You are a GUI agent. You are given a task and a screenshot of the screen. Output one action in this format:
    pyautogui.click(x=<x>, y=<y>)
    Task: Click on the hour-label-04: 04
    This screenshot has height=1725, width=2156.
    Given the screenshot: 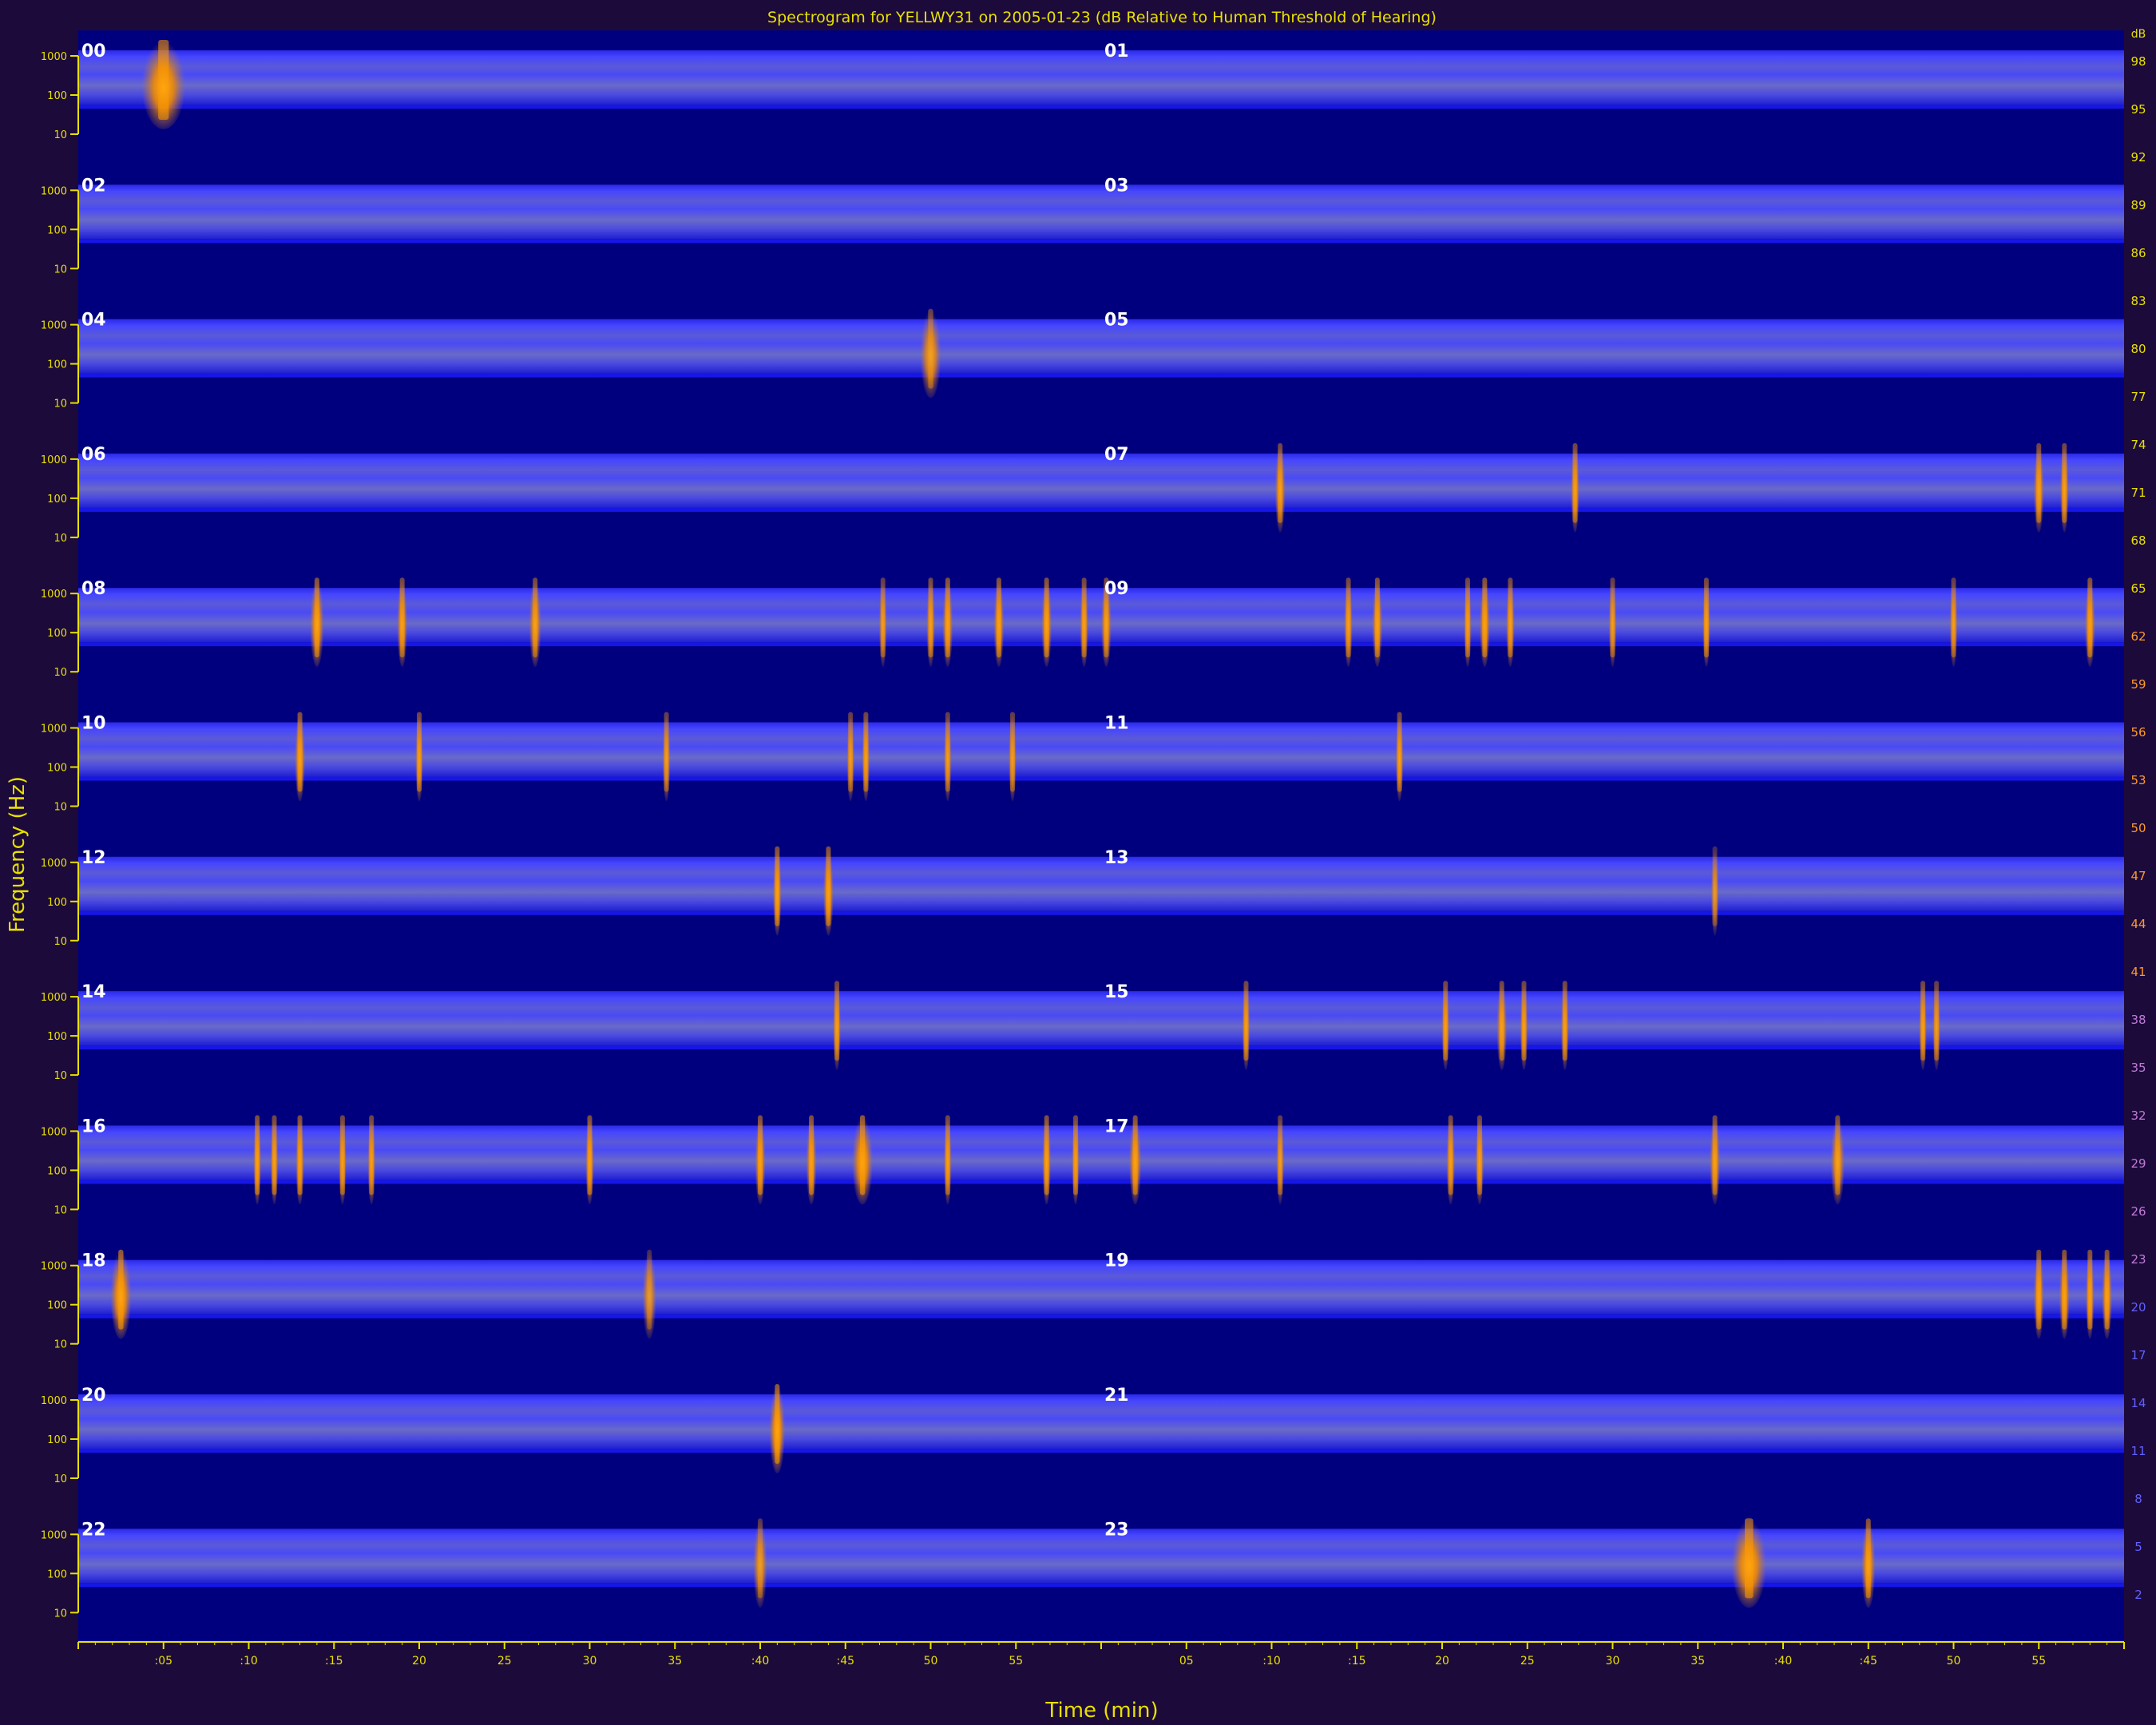 What is the action you would take?
    pyautogui.click(x=93, y=321)
    